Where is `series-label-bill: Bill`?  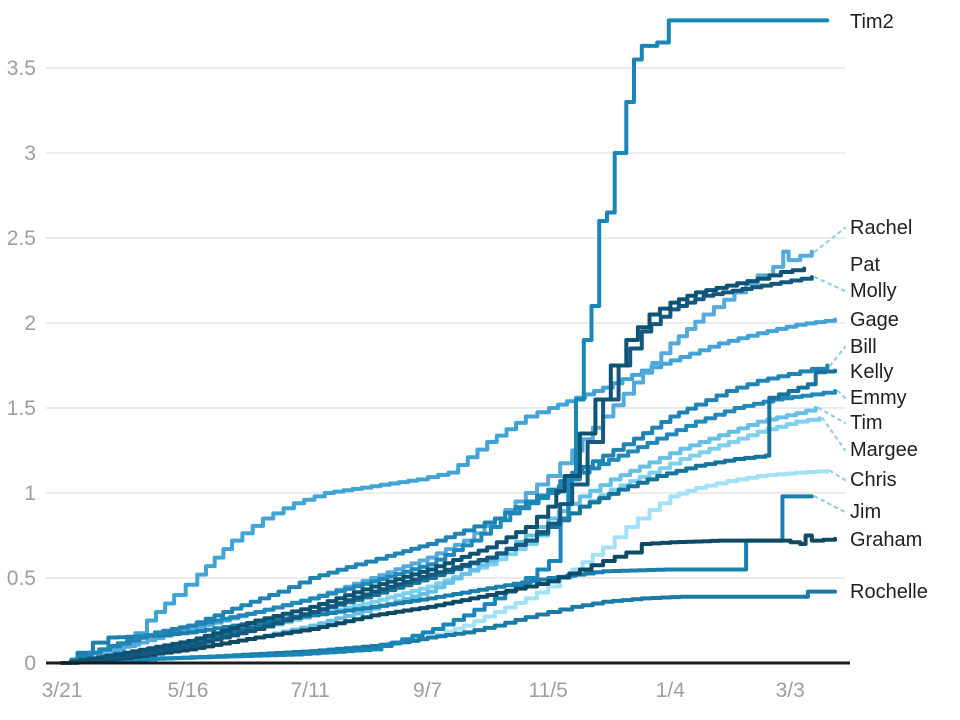 series-label-bill: Bill is located at coordinates (863, 347).